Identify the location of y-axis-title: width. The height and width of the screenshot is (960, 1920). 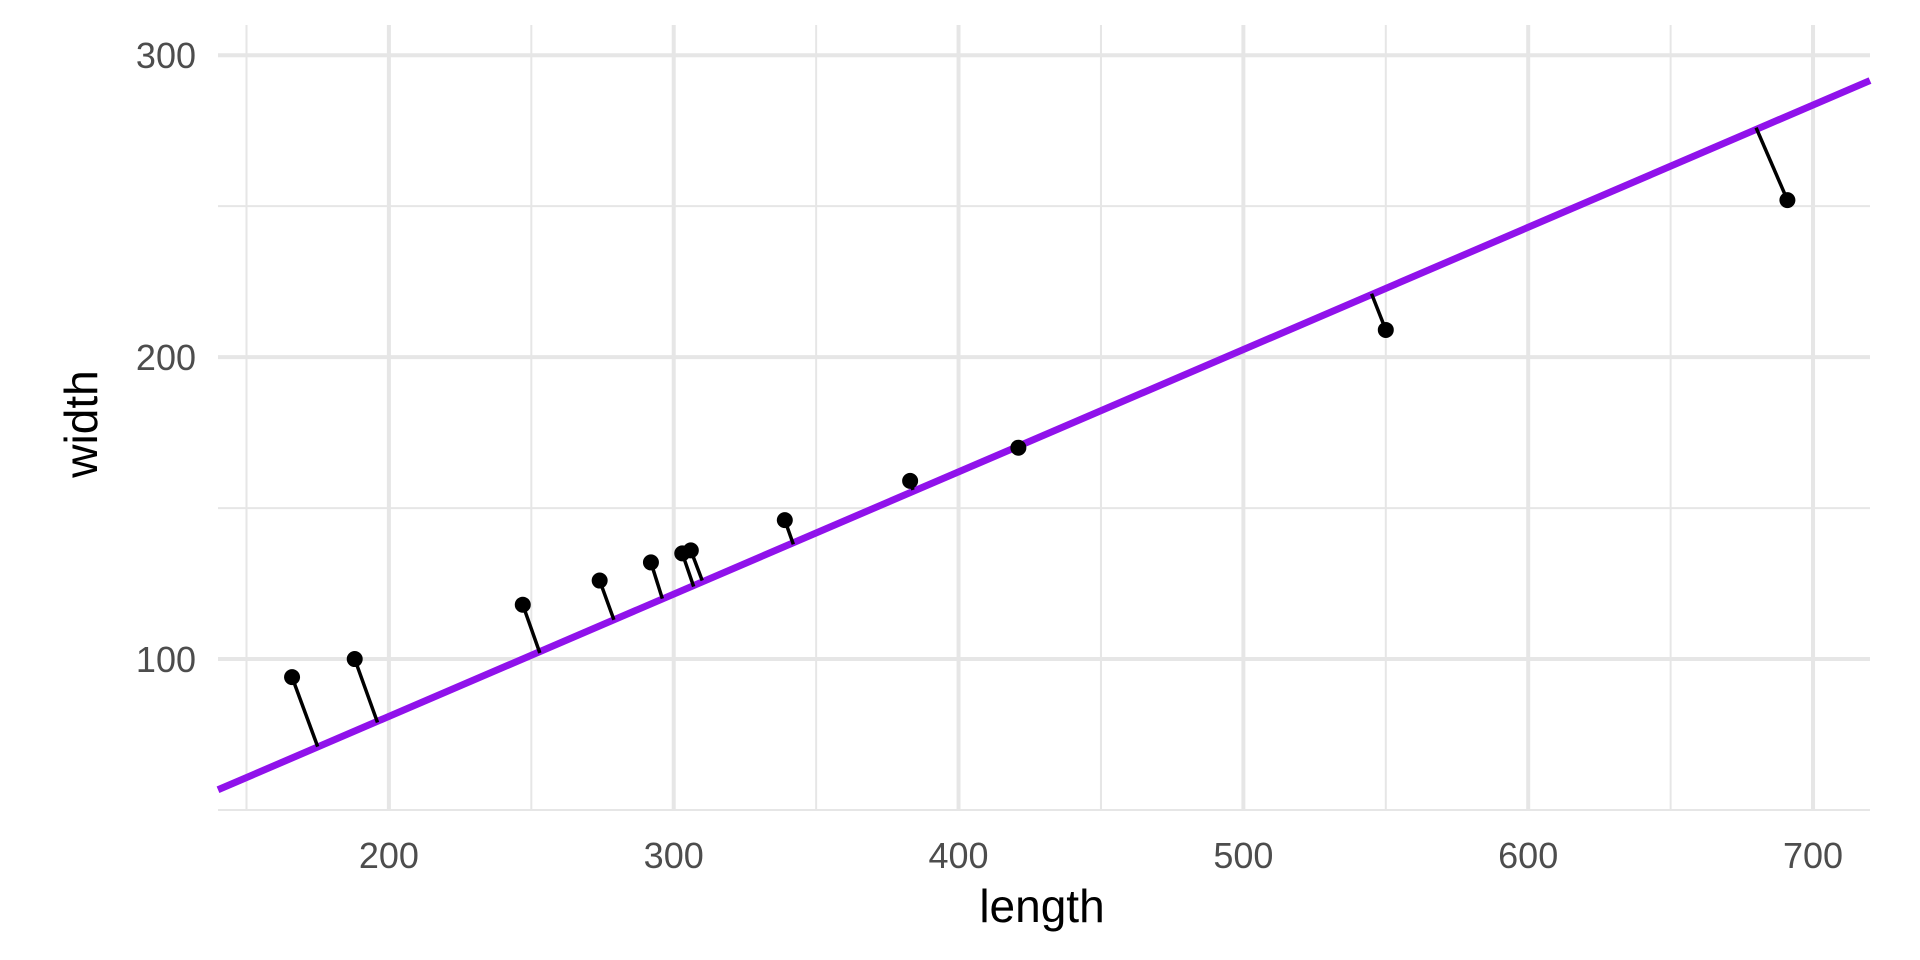
(81, 424).